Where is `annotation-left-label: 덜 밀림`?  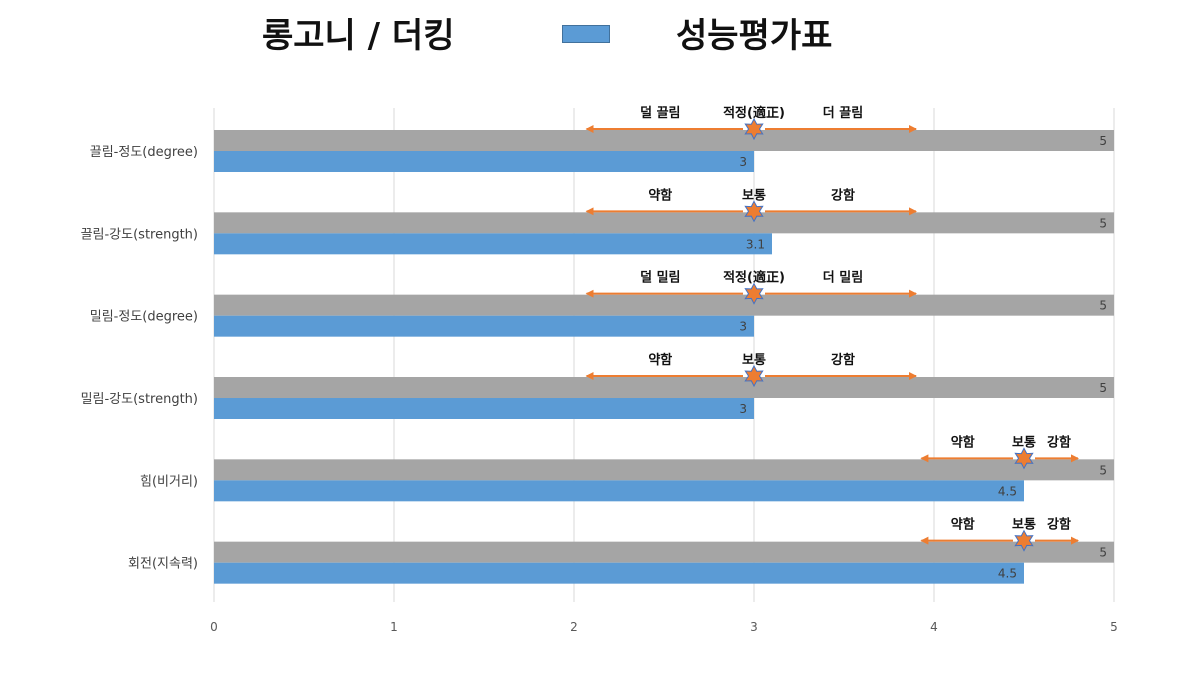
annotation-left-label: 덜 밀림 is located at coordinates (660, 278).